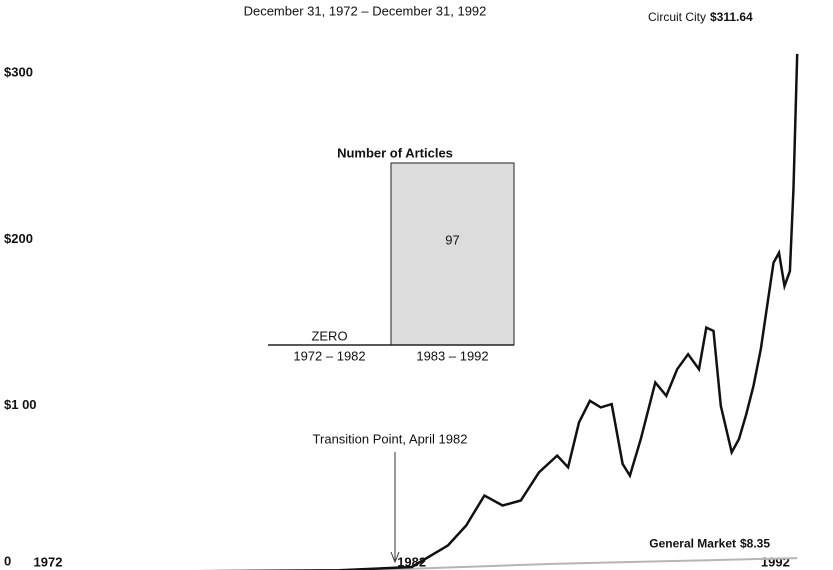 The width and height of the screenshot is (833, 570). What do you see at coordinates (390, 438) in the screenshot?
I see `annotation: Transition Point, April 1982` at bounding box center [390, 438].